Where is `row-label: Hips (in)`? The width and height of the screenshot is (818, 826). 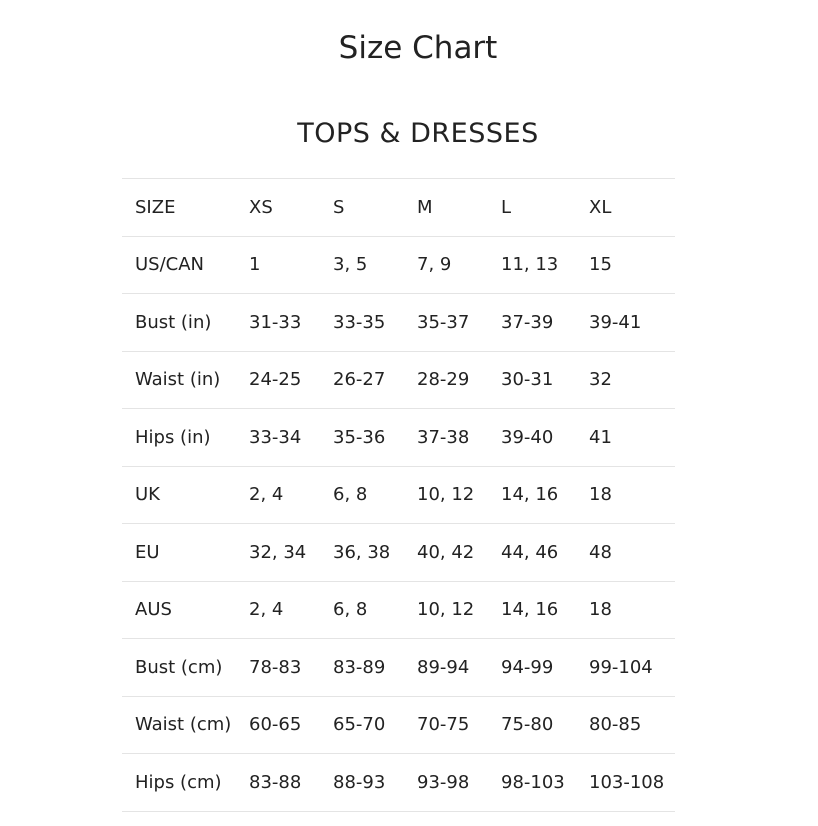 row-label: Hips (in) is located at coordinates (173, 437).